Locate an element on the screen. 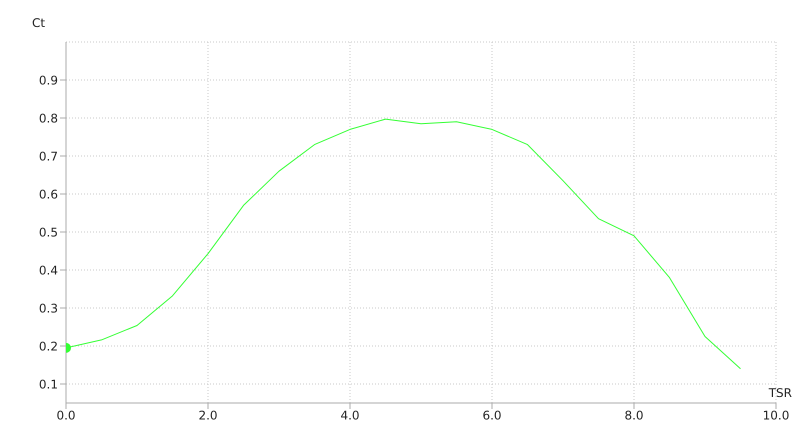 This screenshot has width=807, height=441. y-axis-title: Ct is located at coordinates (39, 23).